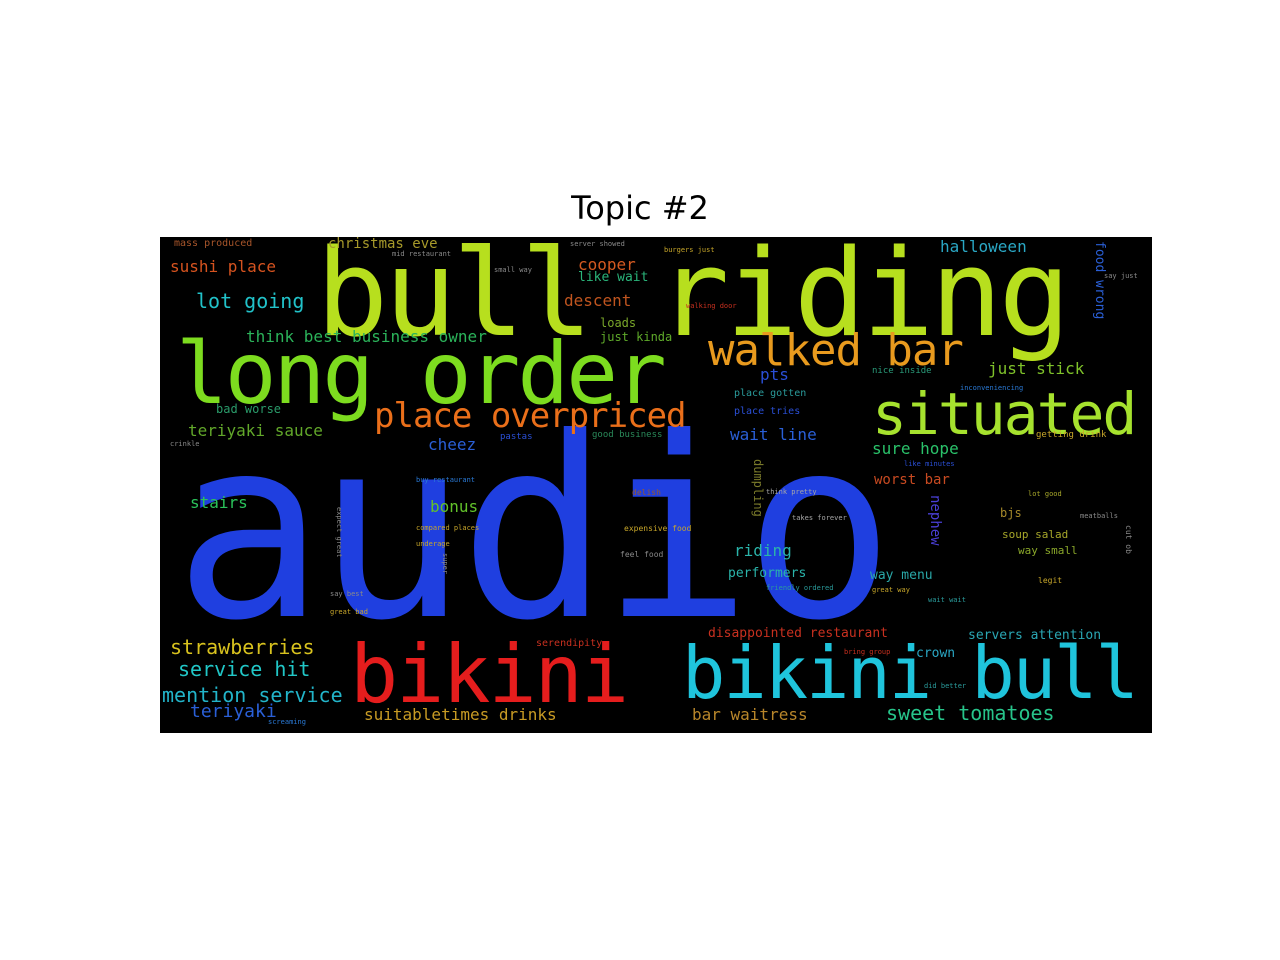 Image resolution: width=1280 pixels, height=960 pixels. I want to click on word-inconveniencing: inconveniencing, so click(992, 388).